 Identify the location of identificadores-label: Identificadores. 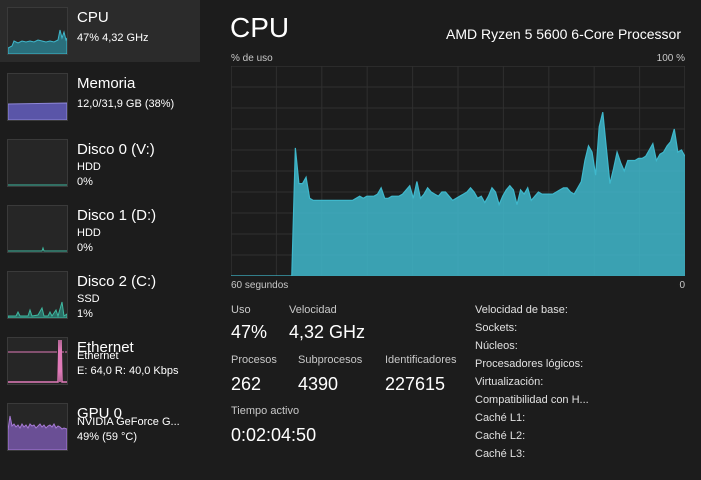
(421, 360).